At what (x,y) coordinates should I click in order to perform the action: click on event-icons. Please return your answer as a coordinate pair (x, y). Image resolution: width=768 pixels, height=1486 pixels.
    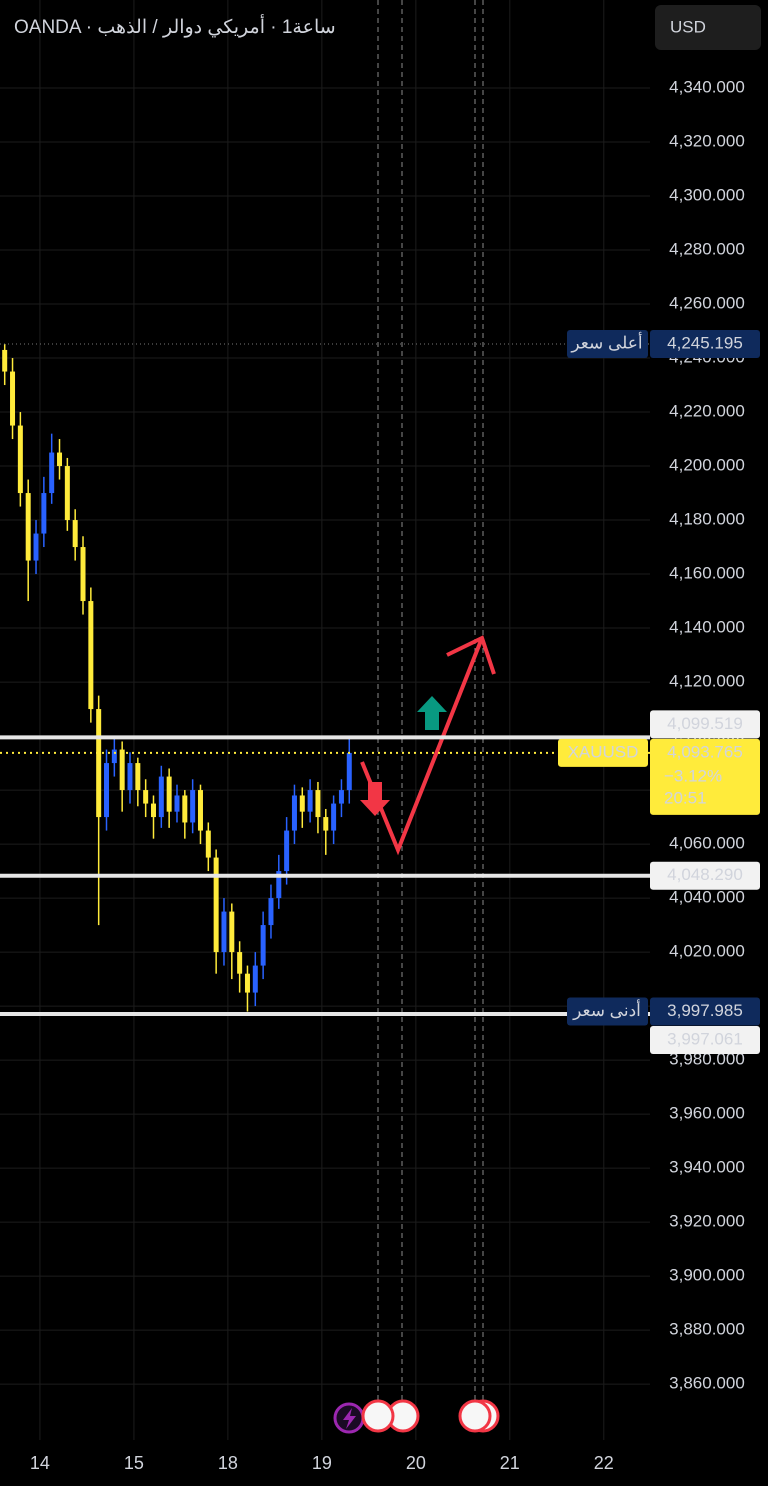
    Looking at the image, I should click on (416, 1416).